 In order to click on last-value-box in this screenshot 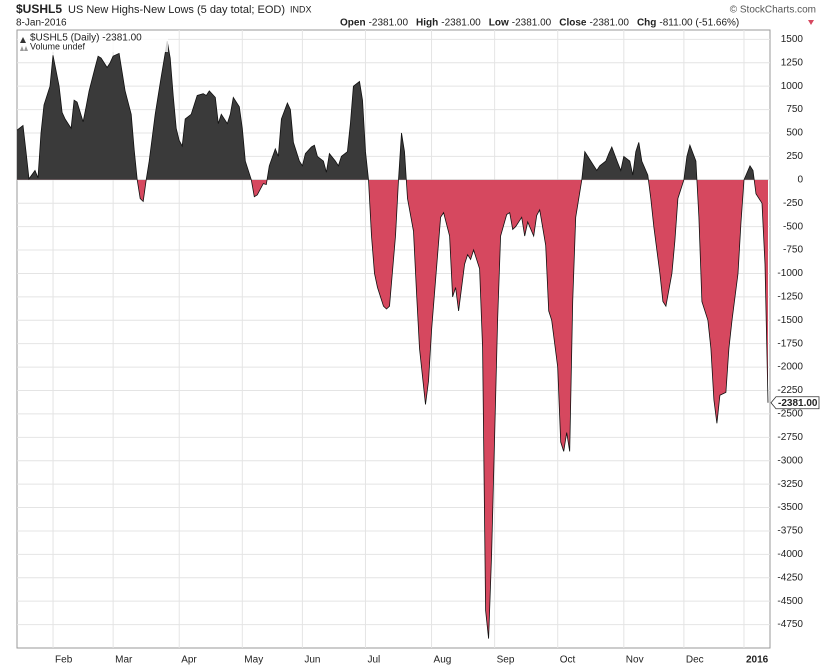, I will do `click(795, 403)`.